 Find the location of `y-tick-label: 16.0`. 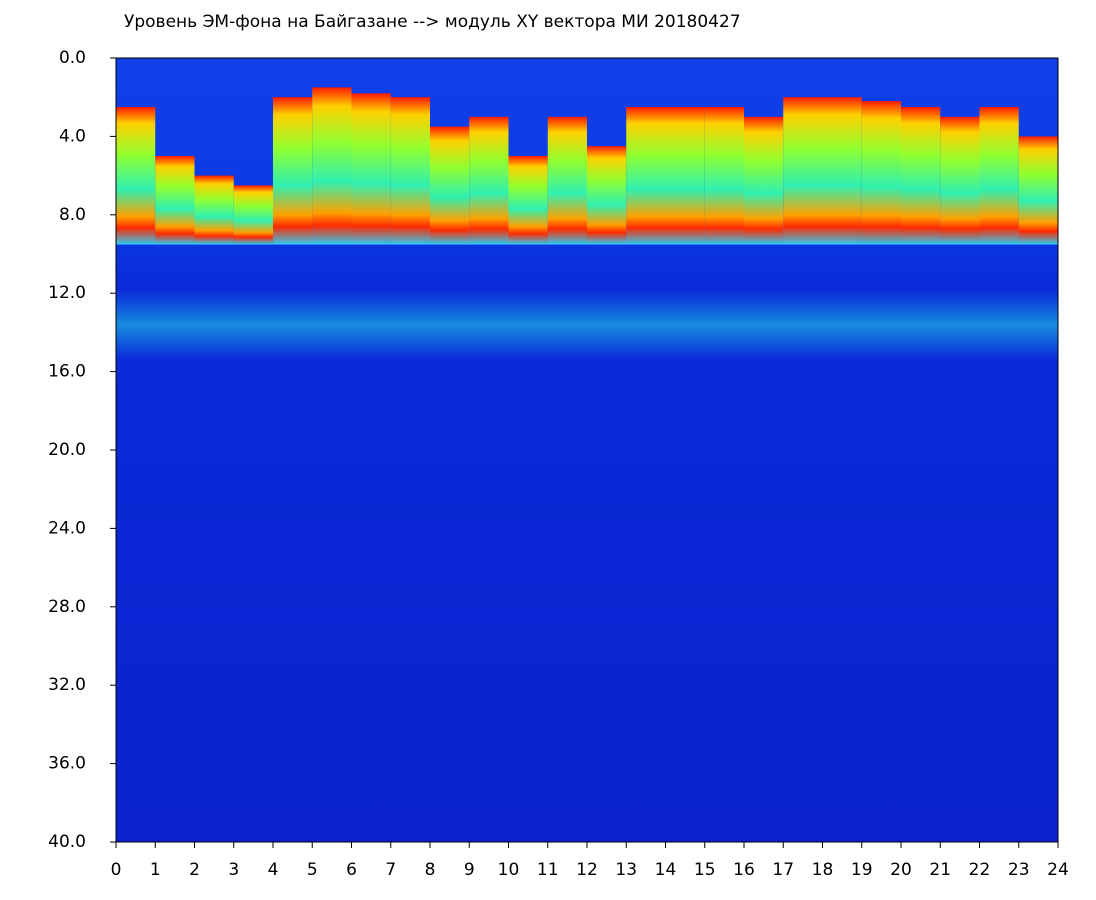

y-tick-label: 16.0 is located at coordinates (67, 372).